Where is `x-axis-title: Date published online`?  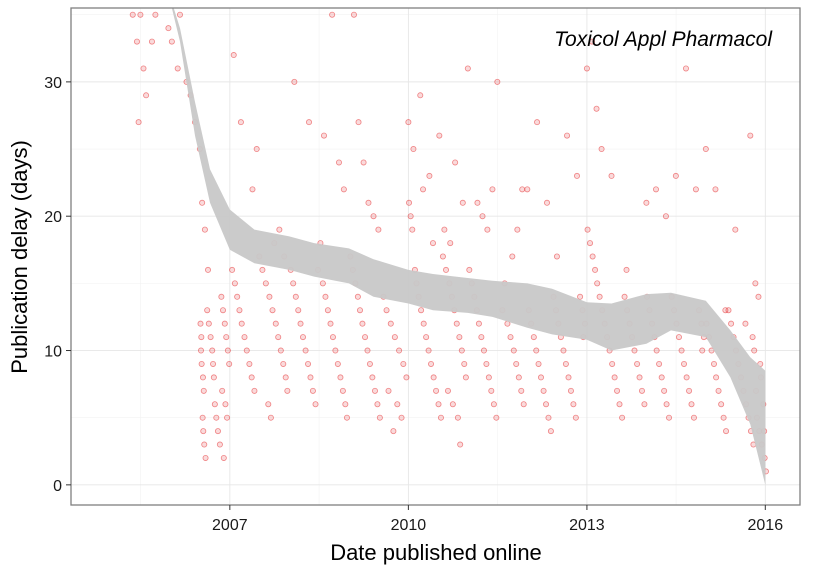 x-axis-title: Date published online is located at coordinates (436, 552).